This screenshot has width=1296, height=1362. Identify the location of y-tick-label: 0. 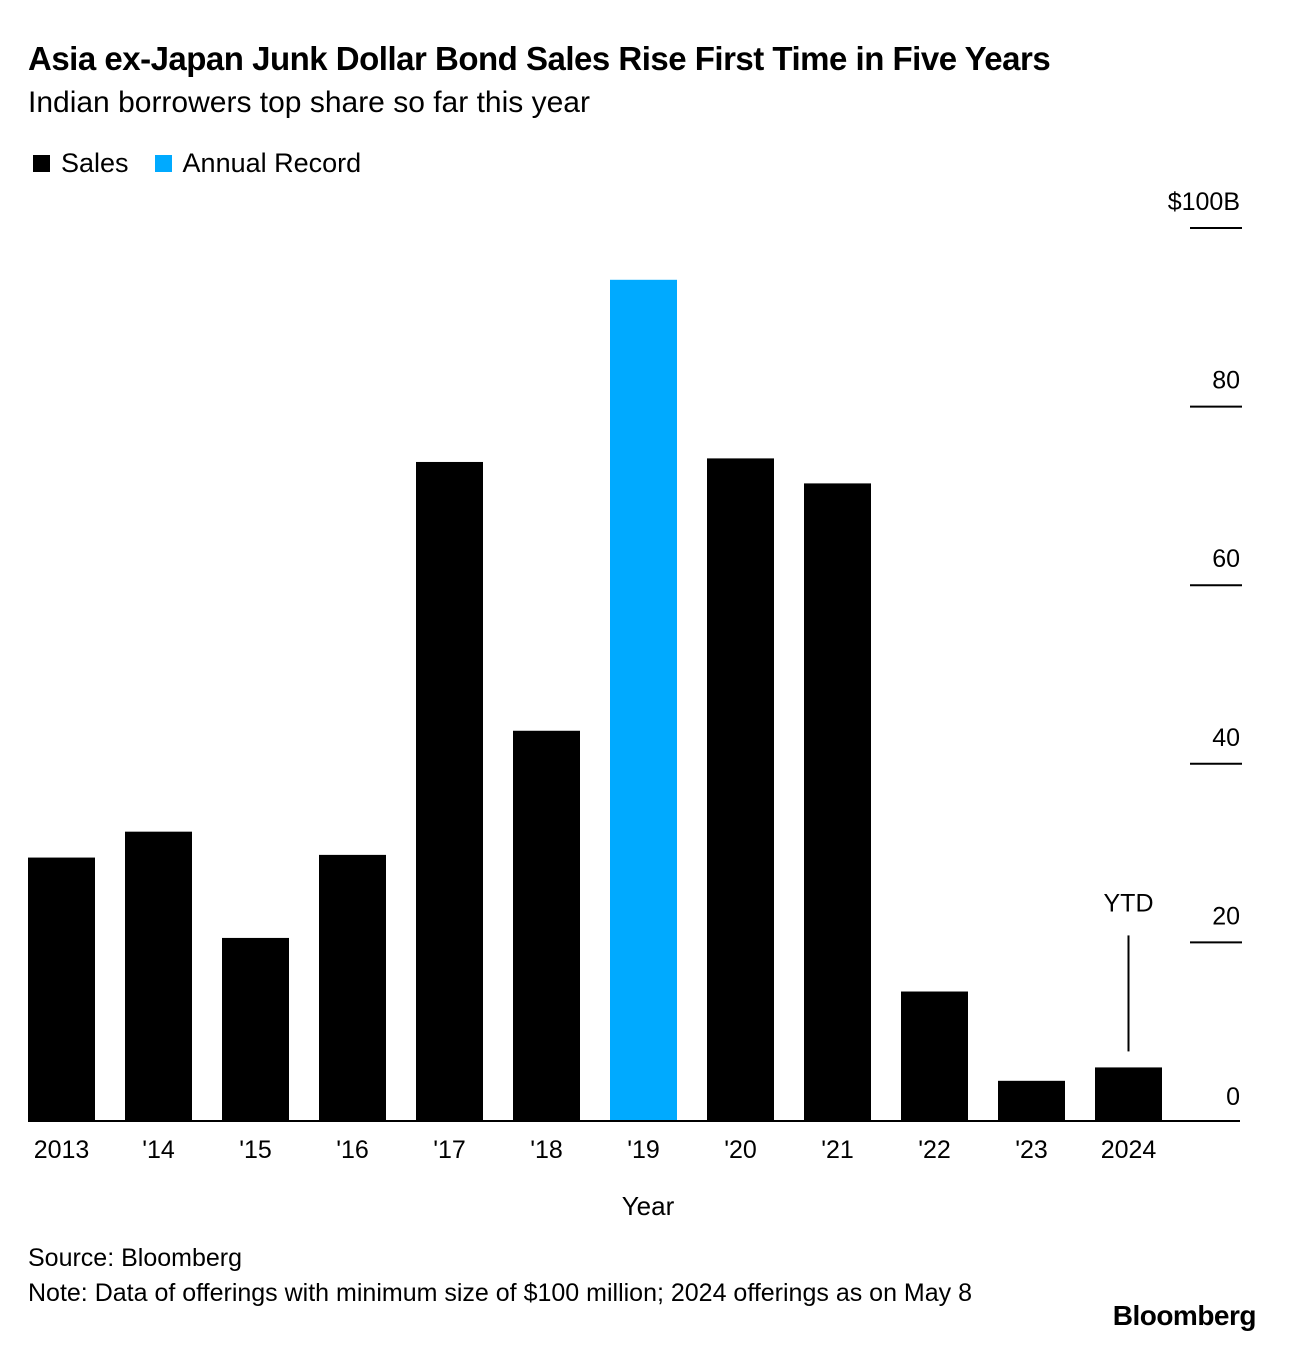
(1233, 1097).